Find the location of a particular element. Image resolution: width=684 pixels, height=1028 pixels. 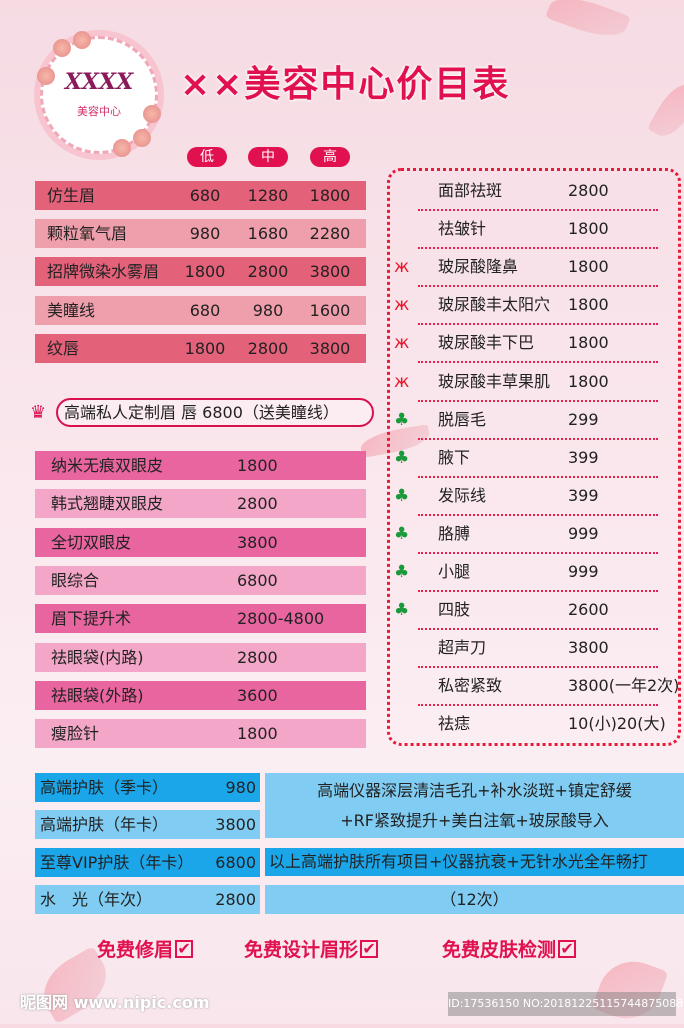

eyebrow-row: 仿生眉 680 1280 1800 is located at coordinates (200, 195).